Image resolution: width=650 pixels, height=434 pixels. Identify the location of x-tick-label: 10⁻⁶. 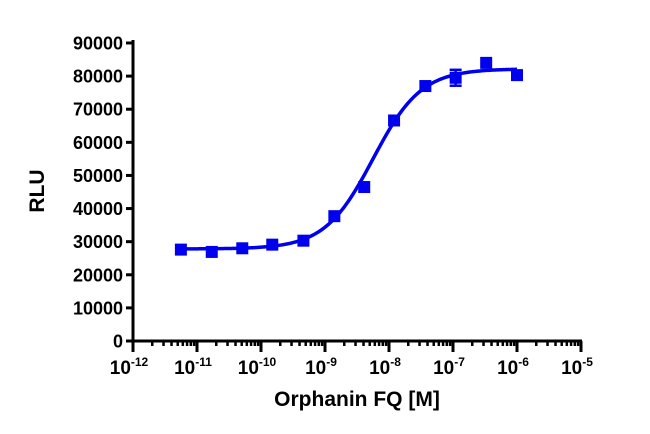
(513, 367).